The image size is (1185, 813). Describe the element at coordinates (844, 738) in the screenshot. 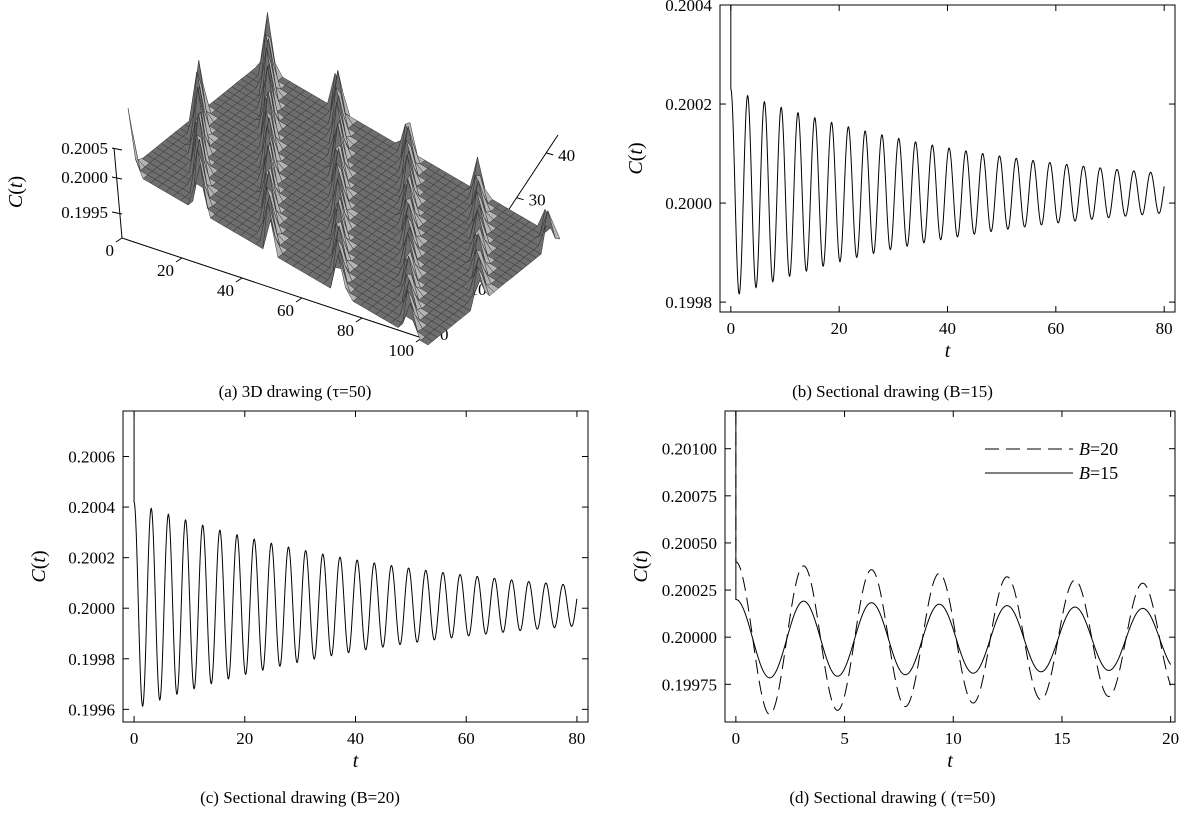

I see `x-tick-label: 5` at that location.